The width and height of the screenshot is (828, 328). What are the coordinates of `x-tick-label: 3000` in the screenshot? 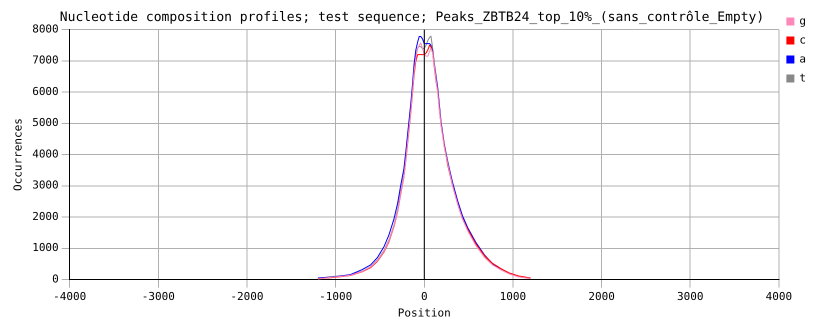 It's located at (690, 297).